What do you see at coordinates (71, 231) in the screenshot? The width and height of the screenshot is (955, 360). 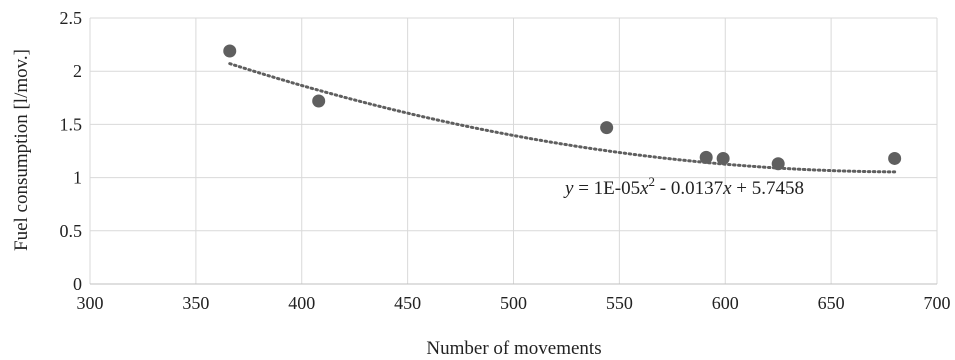 I see `y-tick-label-1: 0.5` at bounding box center [71, 231].